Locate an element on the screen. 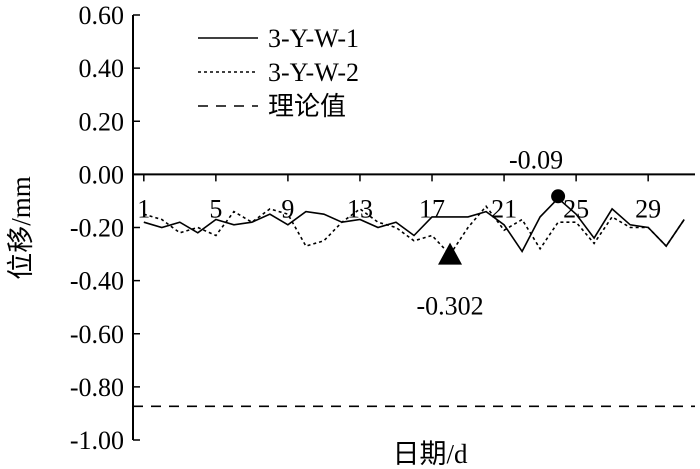 The width and height of the screenshot is (700, 469). y-tick-label: 0.20 is located at coordinates (102, 121).